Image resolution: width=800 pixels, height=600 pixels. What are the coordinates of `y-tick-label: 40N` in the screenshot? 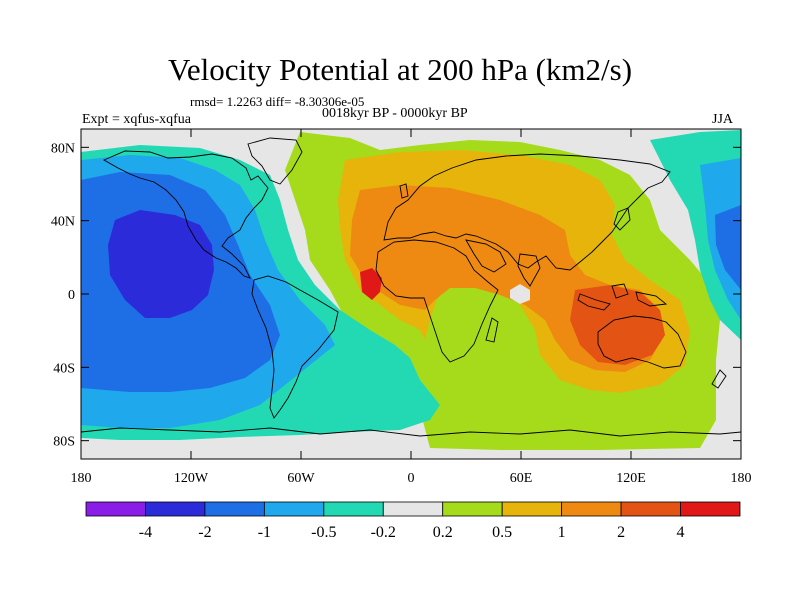 It's located at (63, 222).